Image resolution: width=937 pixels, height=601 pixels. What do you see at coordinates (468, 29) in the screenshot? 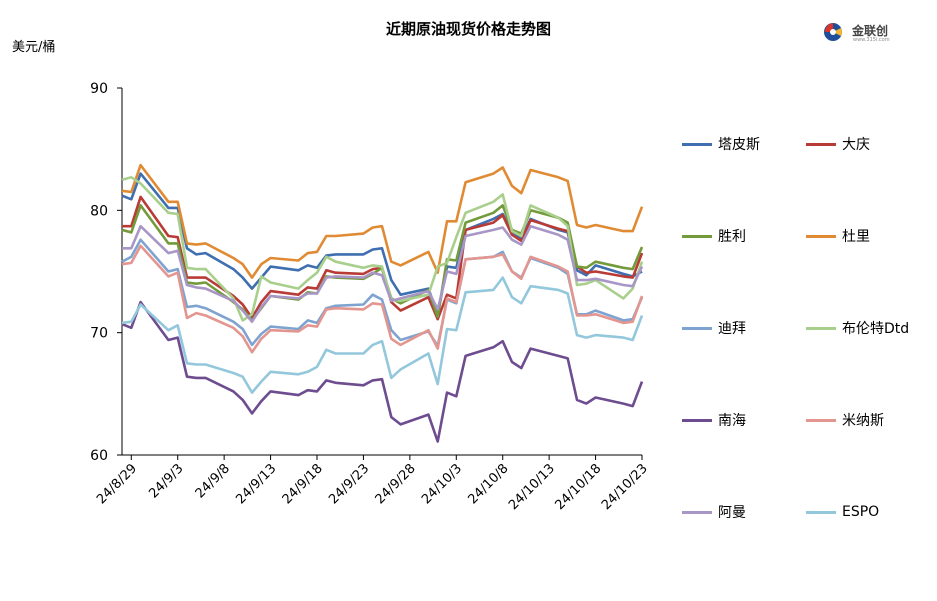
I see `chart-title: 近期原油现货价格走势图` at bounding box center [468, 29].